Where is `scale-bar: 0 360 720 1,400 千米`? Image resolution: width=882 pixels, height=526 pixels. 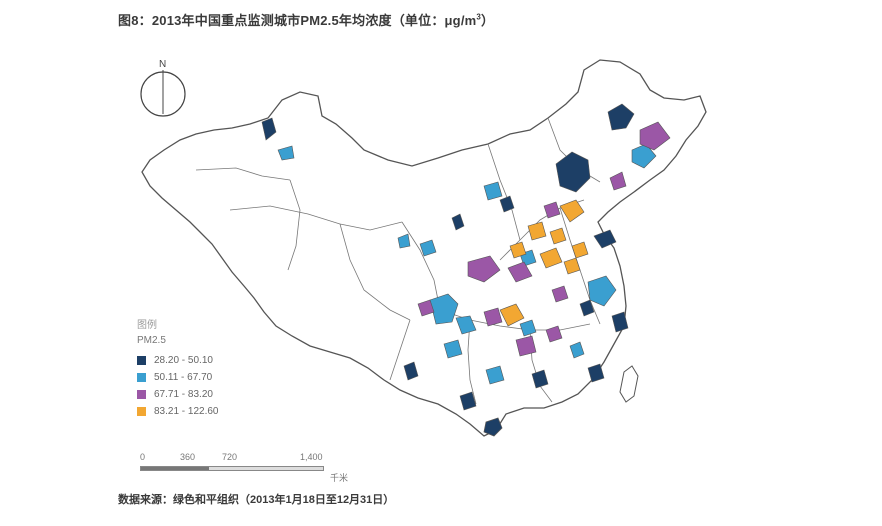 scale-bar: 0 360 720 1,400 千米 is located at coordinates (255, 467).